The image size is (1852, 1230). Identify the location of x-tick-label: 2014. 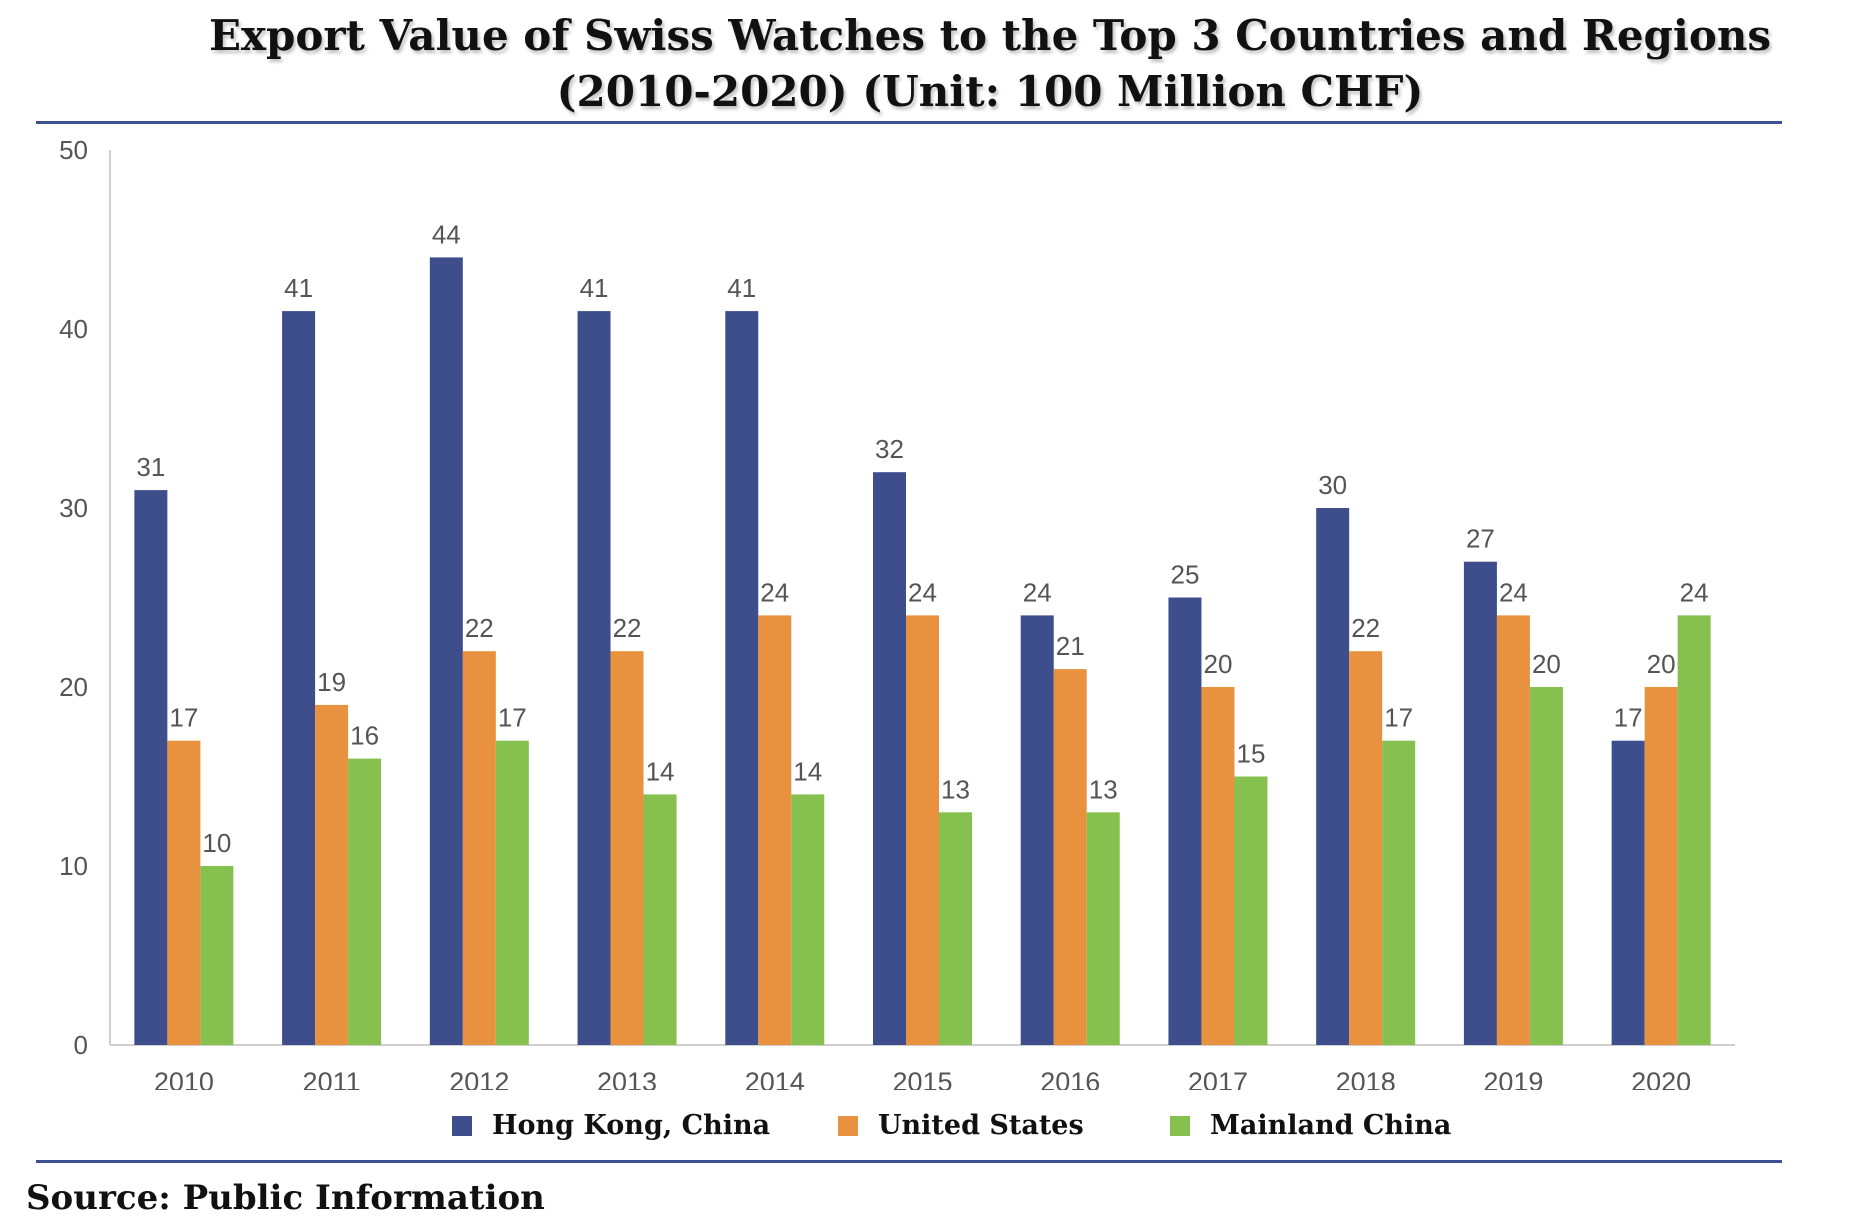
(775, 1078).